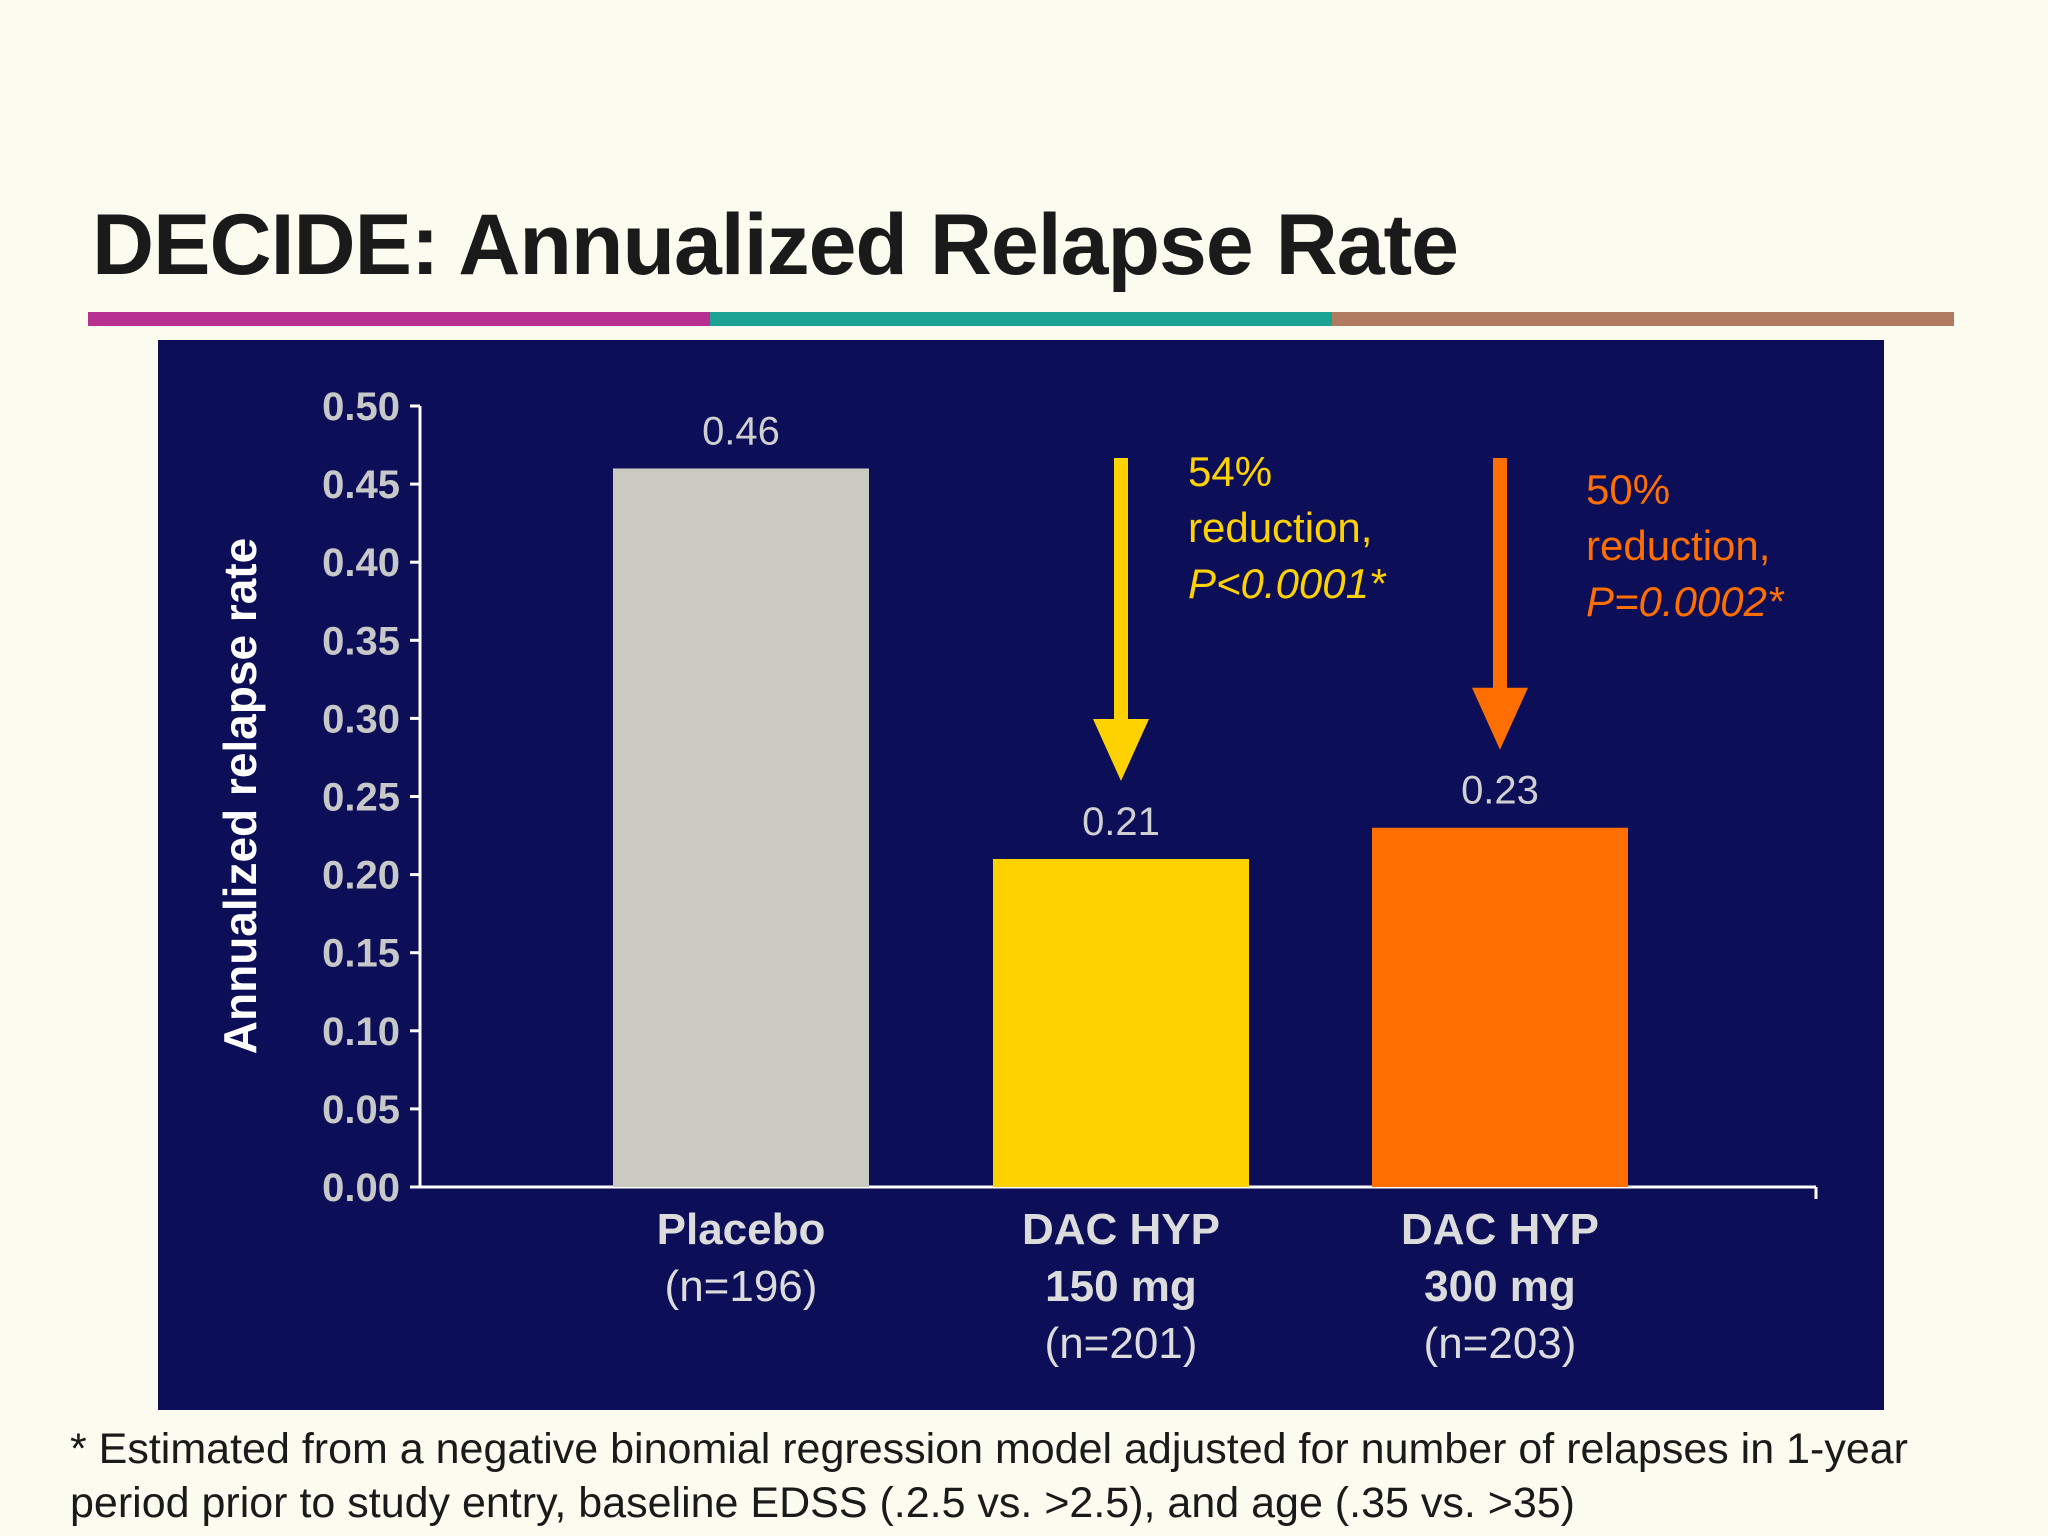 This screenshot has height=1536, width=2048. What do you see at coordinates (741, 431) in the screenshot?
I see `bar-value-label: 0.46` at bounding box center [741, 431].